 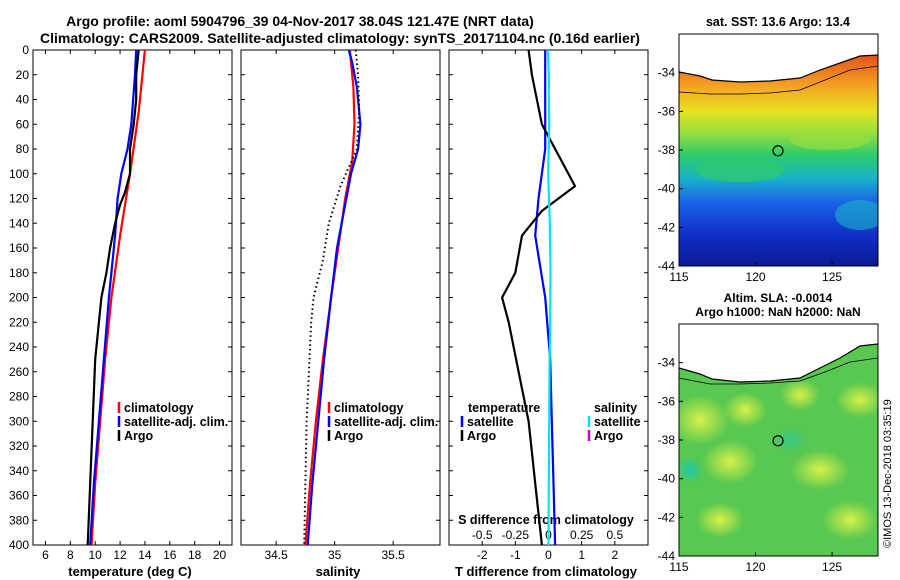 I want to click on depth-tick-label: 260, so click(x=19, y=372).